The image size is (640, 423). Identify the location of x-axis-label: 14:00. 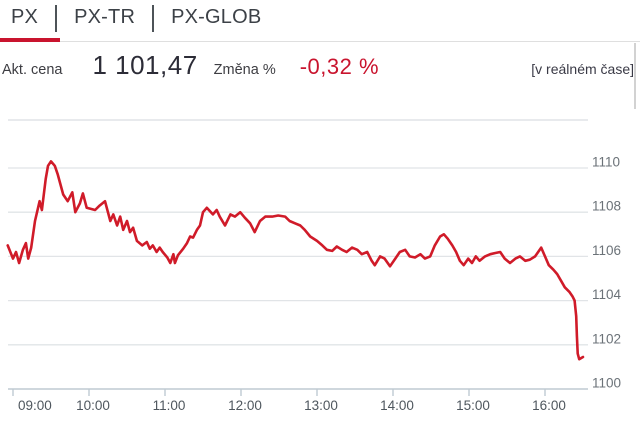
(397, 405).